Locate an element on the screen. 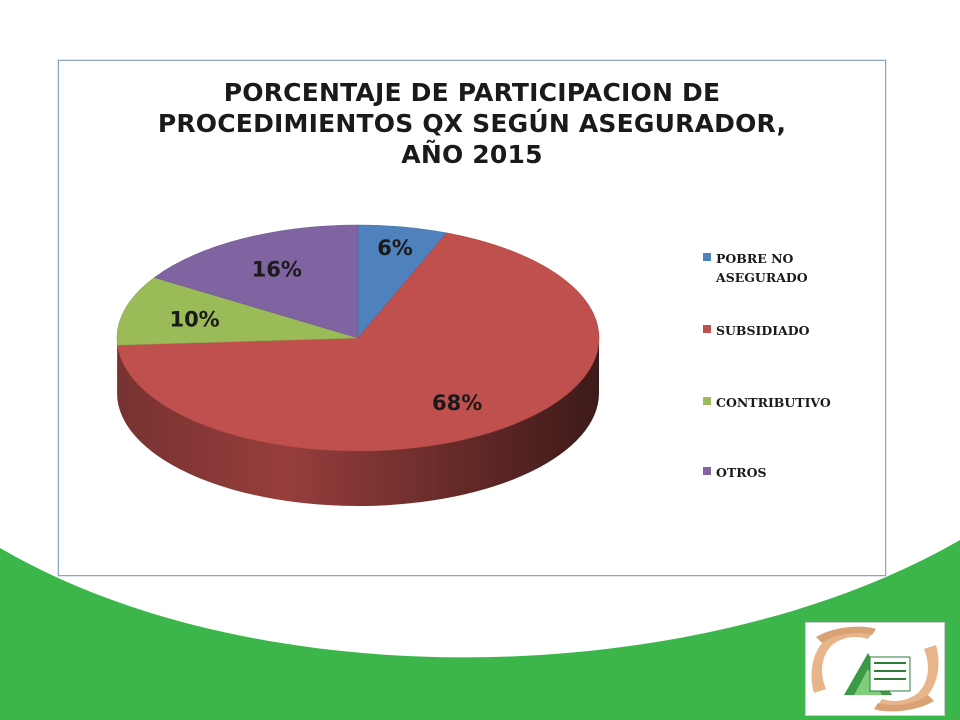 The image size is (960, 720). chart-title-line-3: AÑO 2015 is located at coordinates (472, 154).